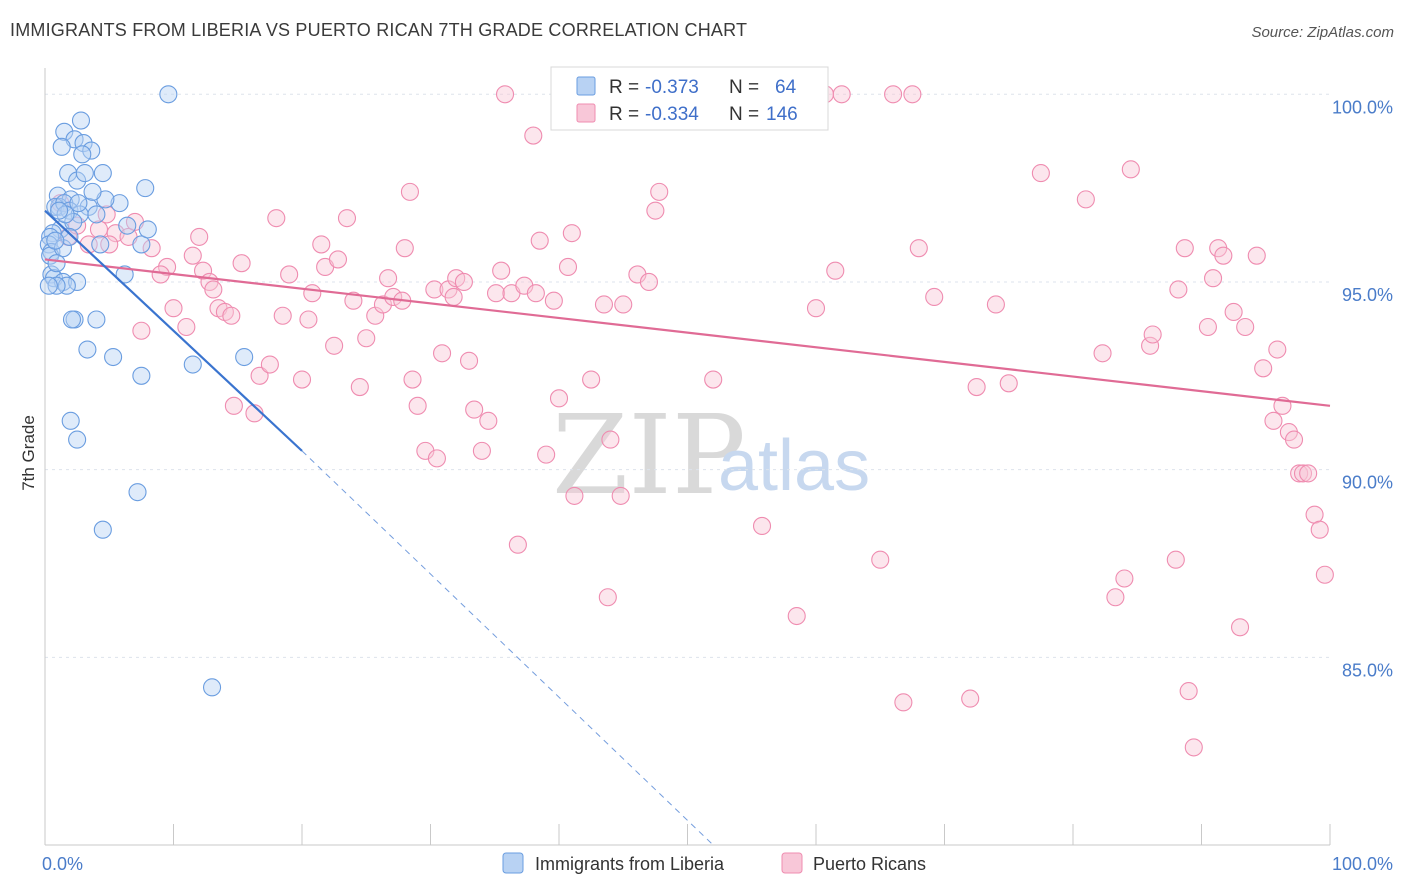  Describe the element at coordinates (624, 87) in the screenshot. I see `legend-r-label-1: R =` at that location.